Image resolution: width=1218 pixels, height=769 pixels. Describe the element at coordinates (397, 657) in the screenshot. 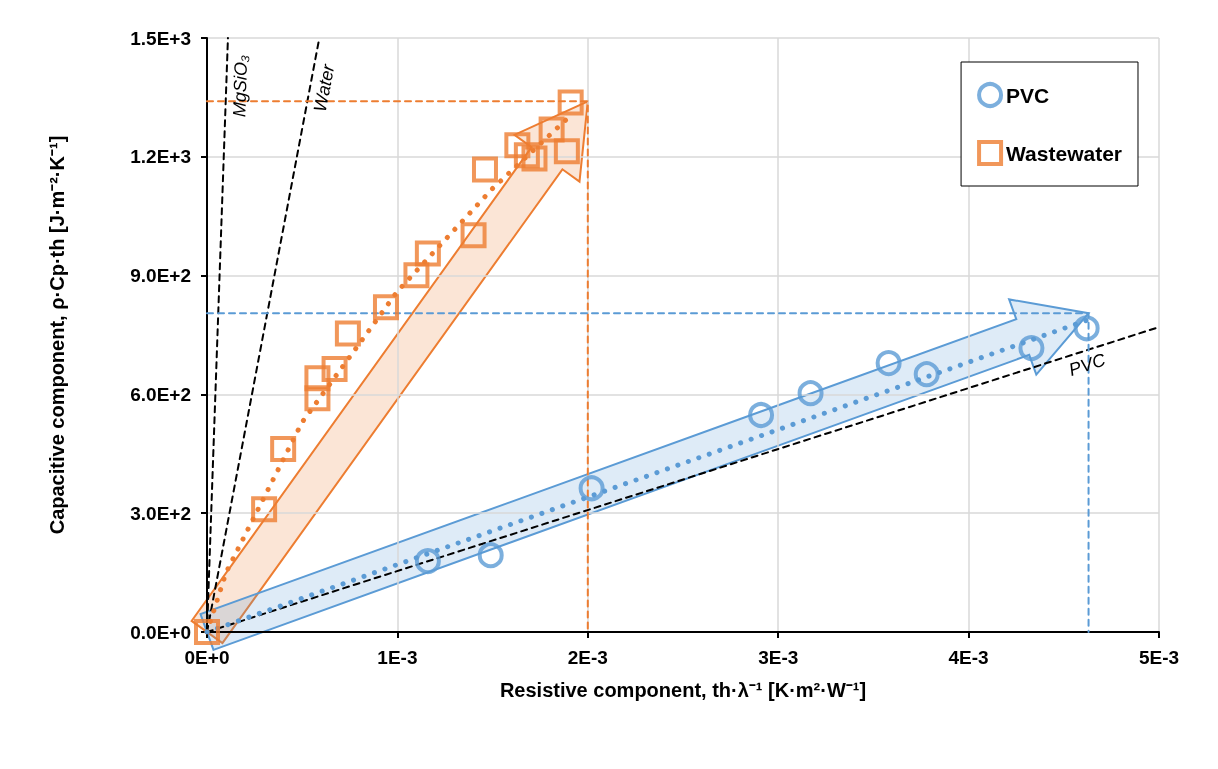

I see `x-tick-label: 1E-3` at that location.